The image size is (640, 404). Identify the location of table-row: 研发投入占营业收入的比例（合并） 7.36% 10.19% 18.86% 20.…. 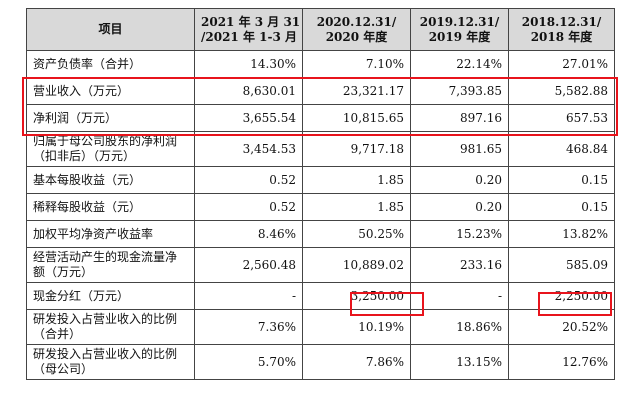
(320, 327).